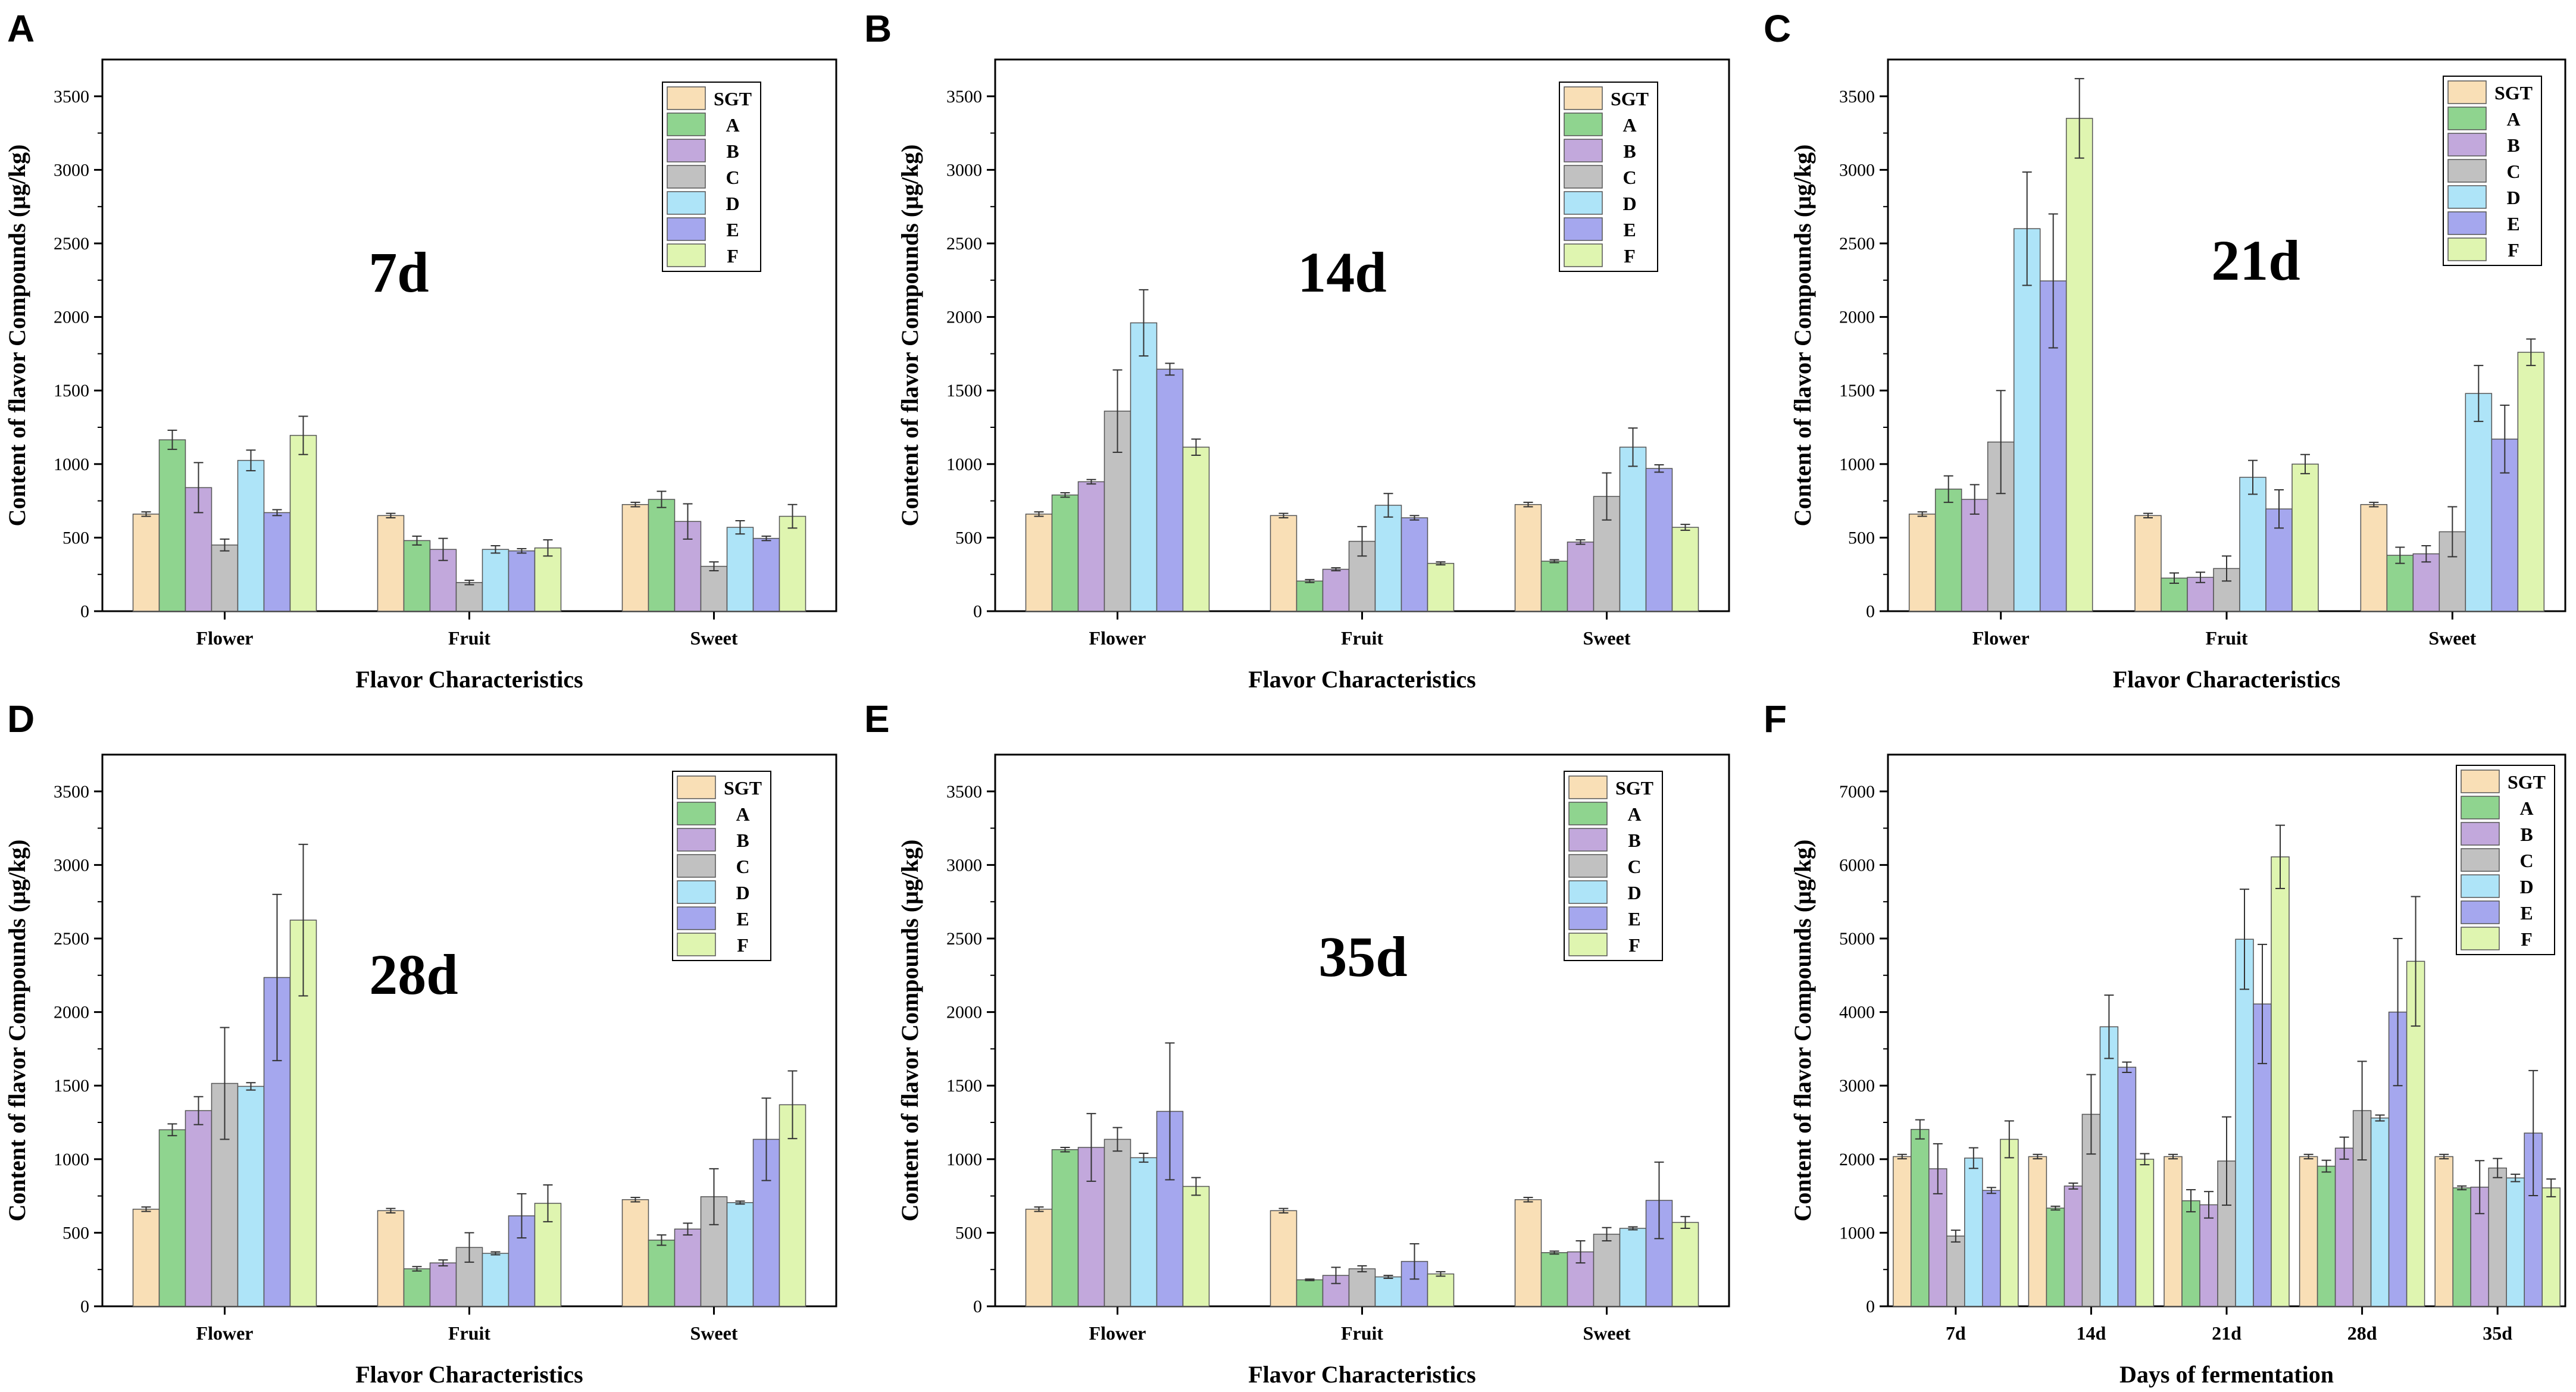  What do you see at coordinates (696, 787) in the screenshot?
I see `legend-swatch-sgt` at bounding box center [696, 787].